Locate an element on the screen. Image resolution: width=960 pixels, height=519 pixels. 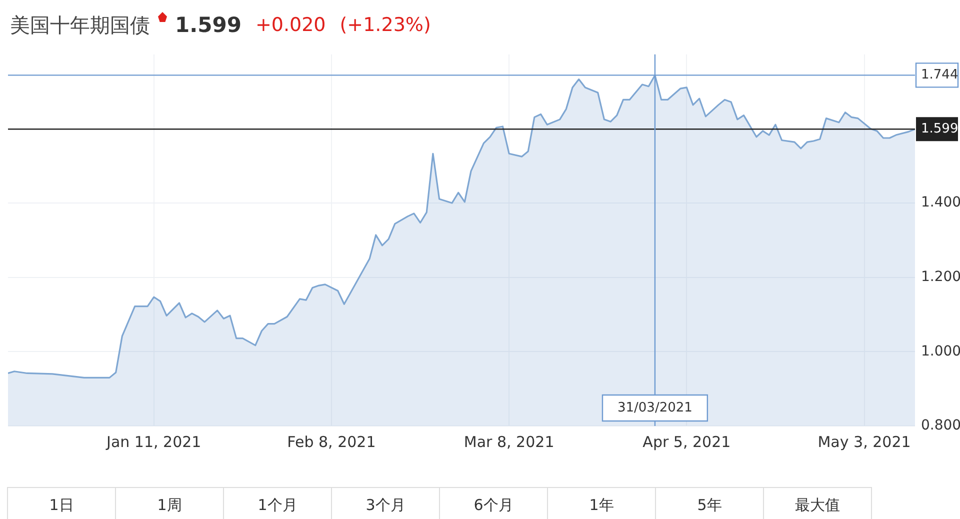
x-tick-label: Apr 5, 2021 is located at coordinates (686, 441).